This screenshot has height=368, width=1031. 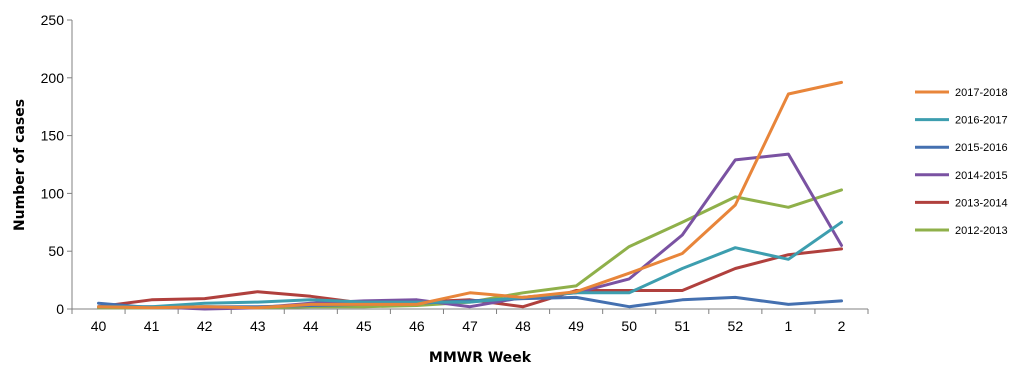 I want to click on y-tick-label: 50, so click(x=56, y=251).